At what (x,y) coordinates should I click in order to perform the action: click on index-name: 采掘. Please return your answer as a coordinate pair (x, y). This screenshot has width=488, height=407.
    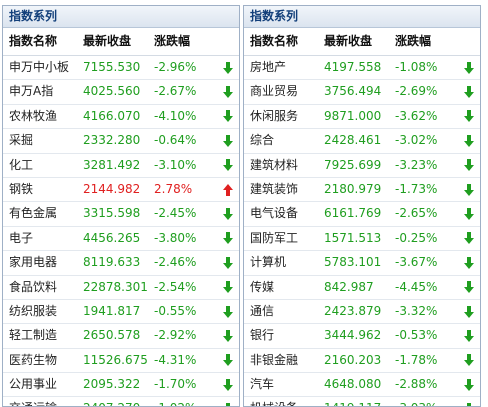
    Looking at the image, I should click on (21, 140).